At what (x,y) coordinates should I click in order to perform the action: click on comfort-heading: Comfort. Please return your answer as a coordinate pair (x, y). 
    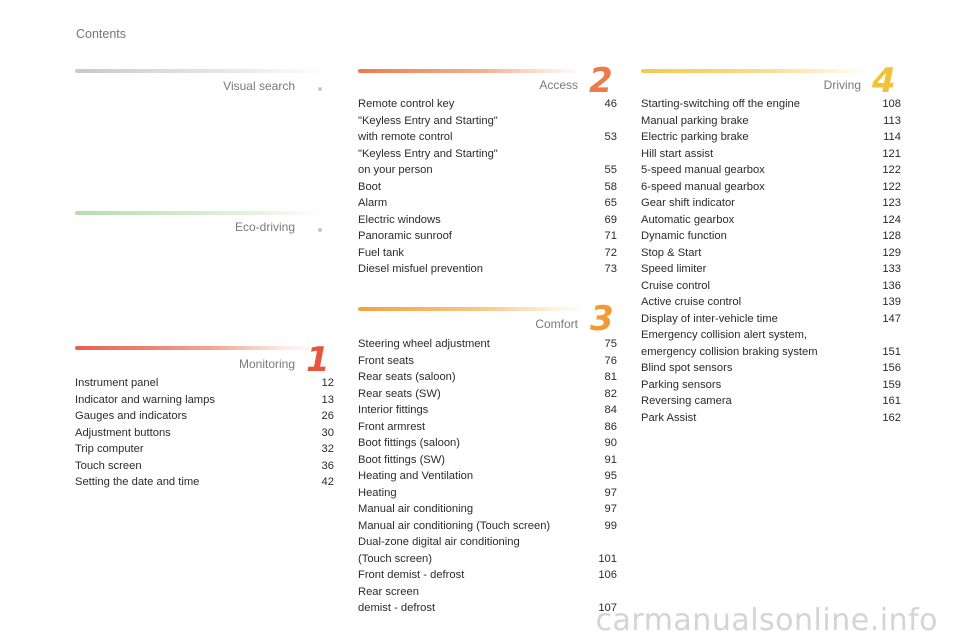
    Looking at the image, I should click on (556, 324).